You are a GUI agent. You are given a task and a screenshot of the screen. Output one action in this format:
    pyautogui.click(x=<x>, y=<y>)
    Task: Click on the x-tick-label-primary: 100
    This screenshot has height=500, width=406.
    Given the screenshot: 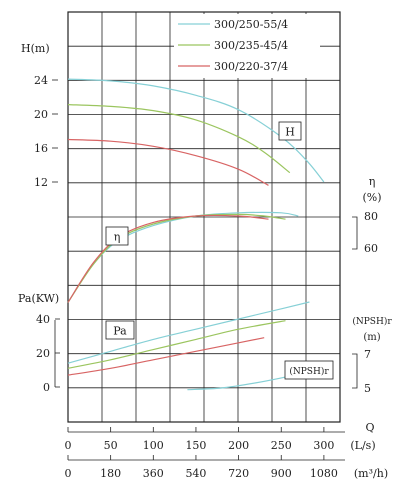 What is the action you would take?
    pyautogui.click(x=153, y=445)
    